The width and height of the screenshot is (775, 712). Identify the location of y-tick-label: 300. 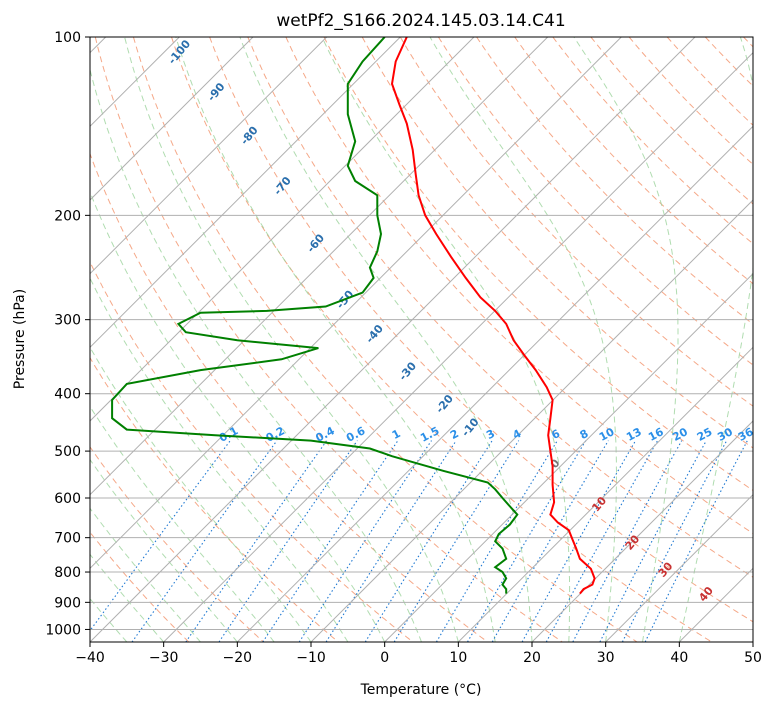
(67, 321).